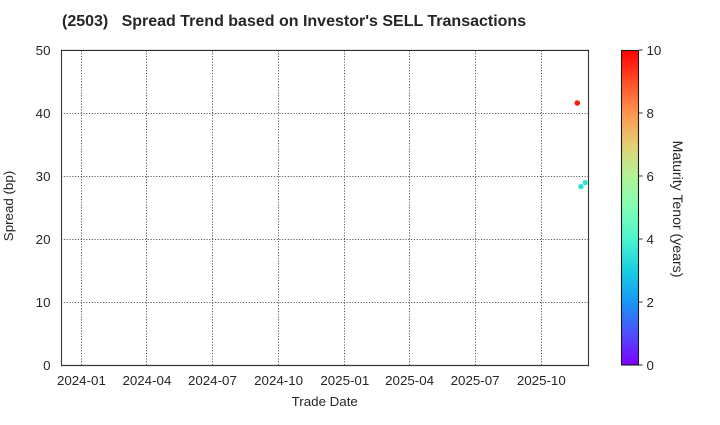  I want to click on svg-text: 2, so click(650, 302).